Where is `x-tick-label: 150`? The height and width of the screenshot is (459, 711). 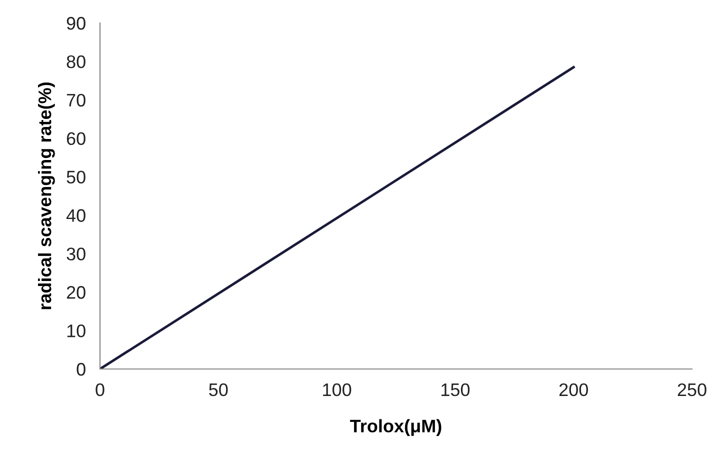 x-tick-label: 150 is located at coordinates (456, 389).